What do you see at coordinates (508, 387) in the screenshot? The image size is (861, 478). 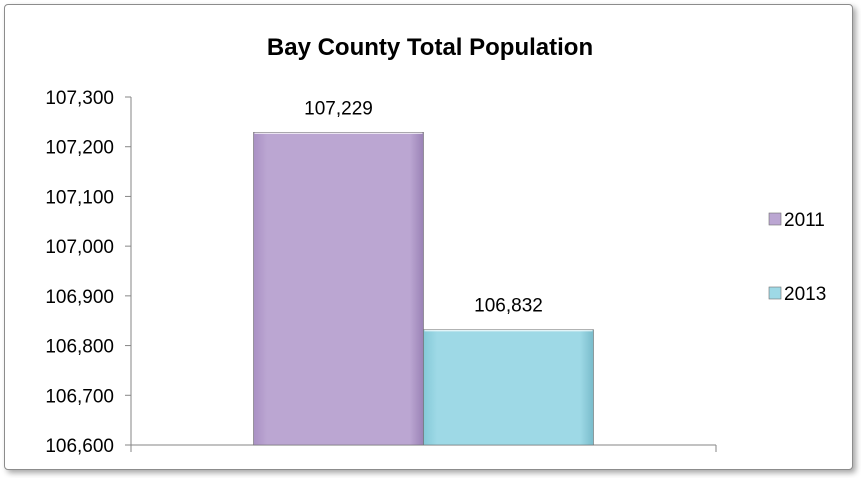 I see `bar-2013` at bounding box center [508, 387].